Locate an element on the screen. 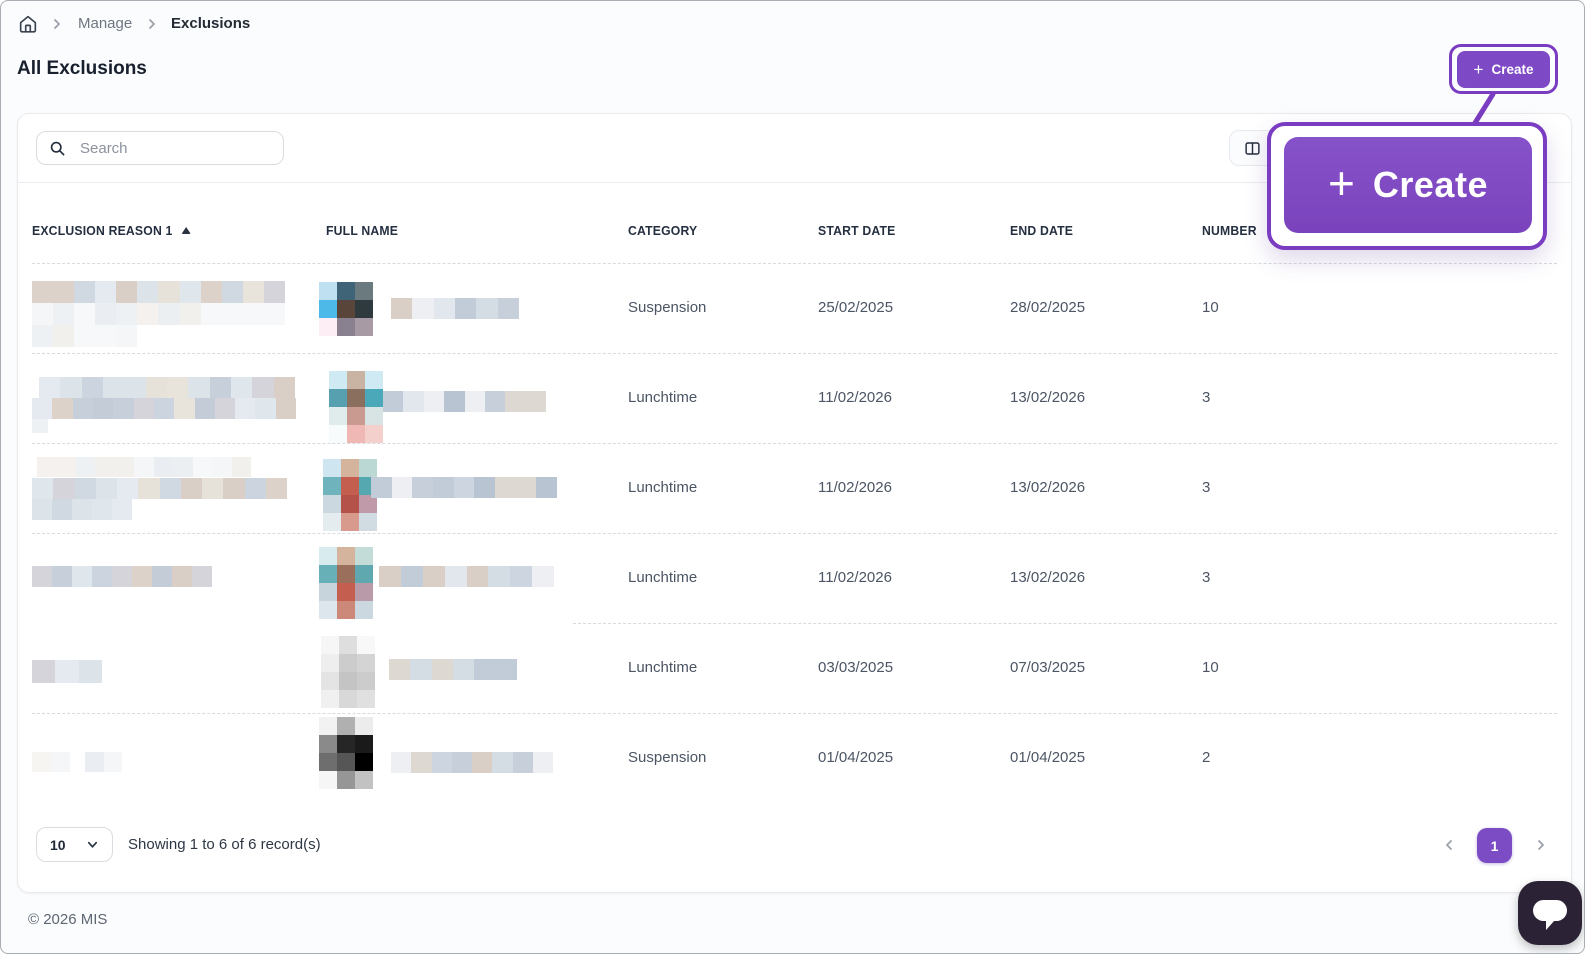 Image resolution: width=1587 pixels, height=956 pixels. create-button-magnified: + Create is located at coordinates (1408, 185).